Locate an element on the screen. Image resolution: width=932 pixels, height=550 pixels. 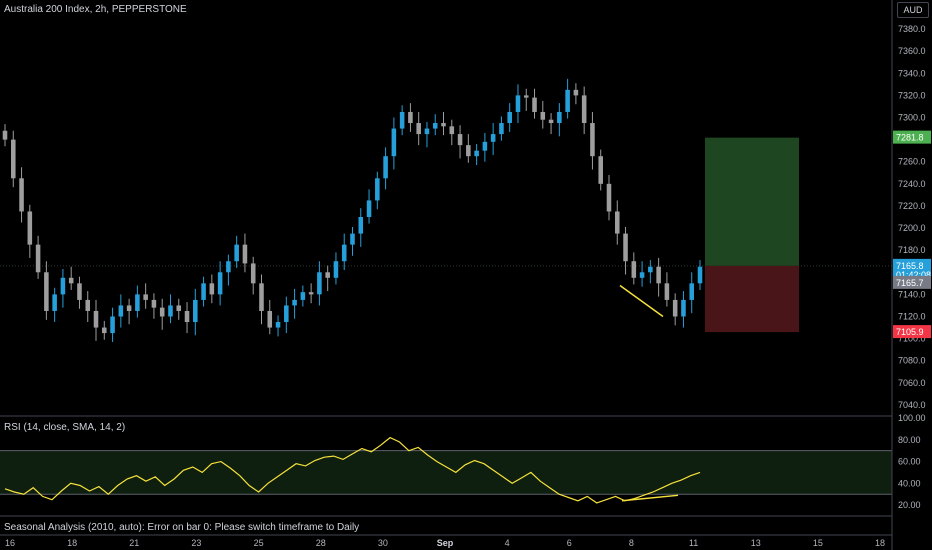
time-tick-label: 18 is located at coordinates (880, 543).